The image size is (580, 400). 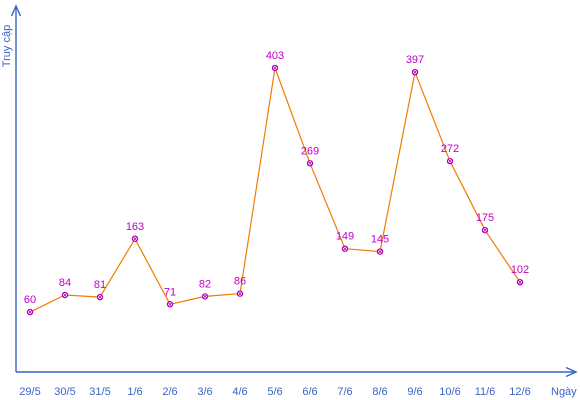 I want to click on x-tick-label: 9/6, so click(x=414, y=392).